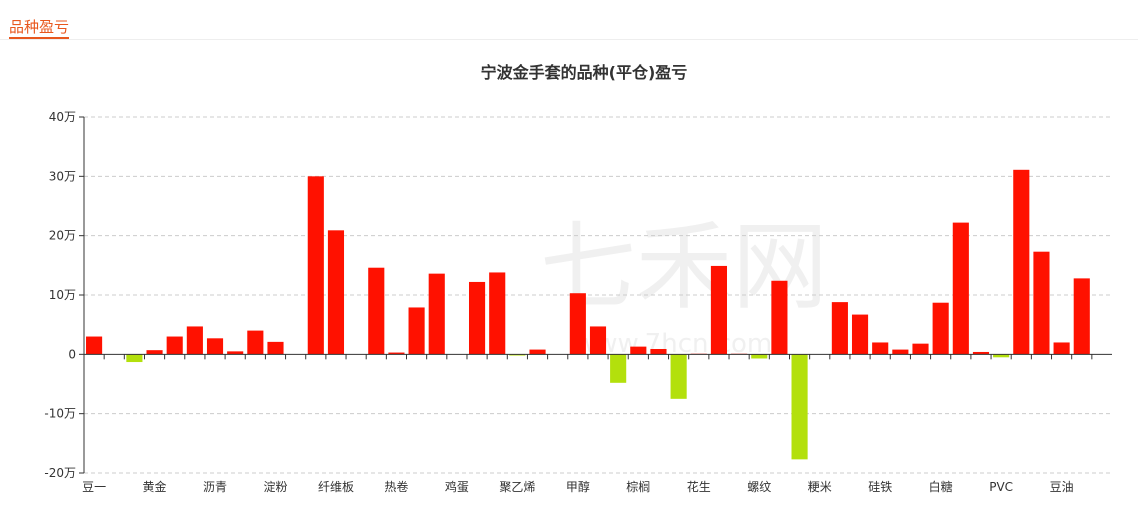 The width and height of the screenshot is (1138, 525). I want to click on tab-title: 品种盈亏, so click(39, 28).